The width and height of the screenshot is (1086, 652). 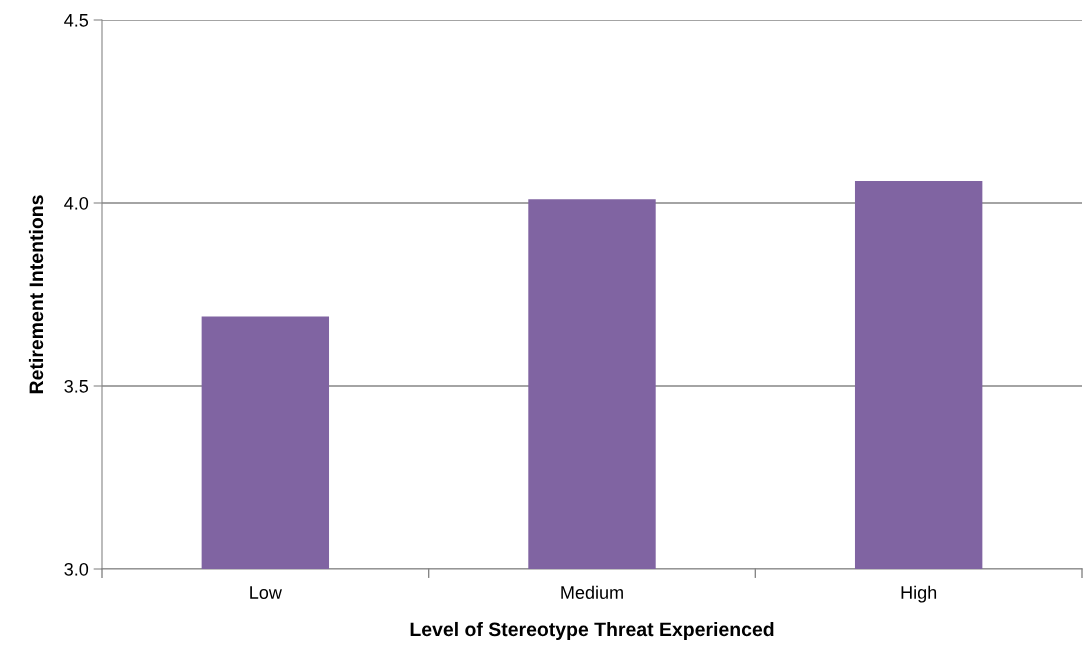 I want to click on x-tick-label: High, so click(x=919, y=594).